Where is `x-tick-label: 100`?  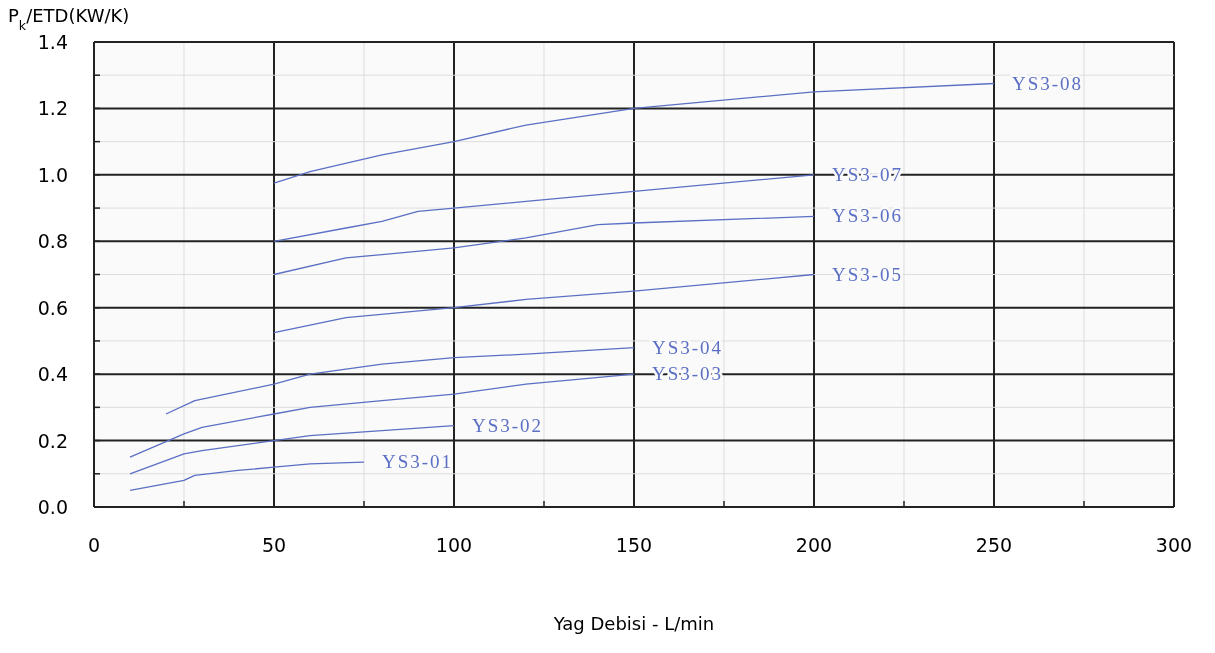
x-tick-label: 100 is located at coordinates (454, 545).